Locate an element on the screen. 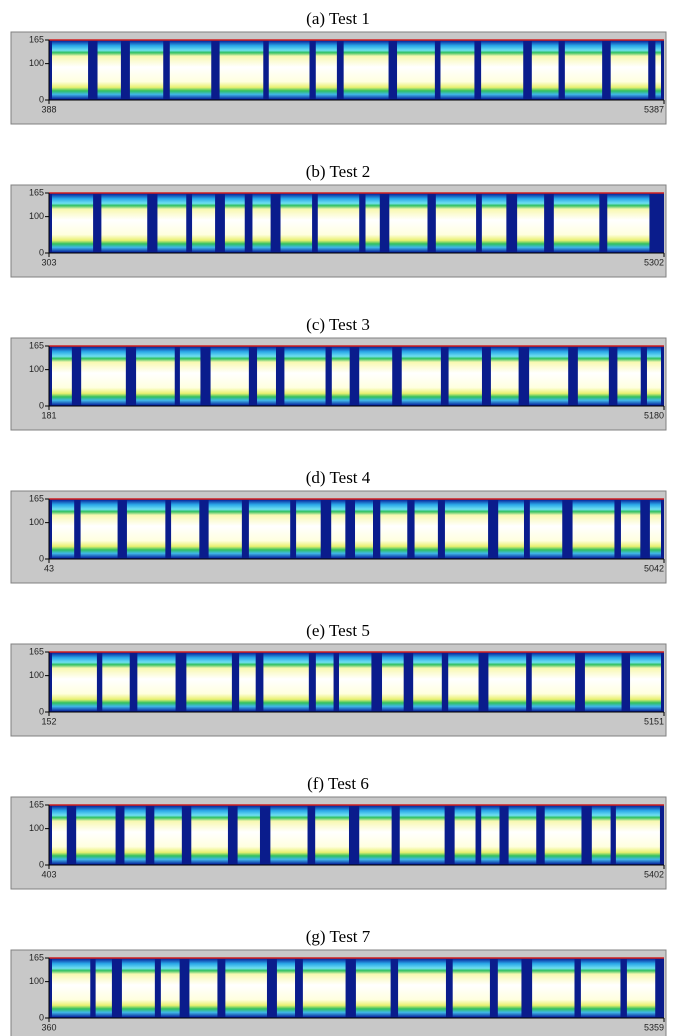 This screenshot has height=1036, width=677. x-tick-label: 43 is located at coordinates (49, 568).